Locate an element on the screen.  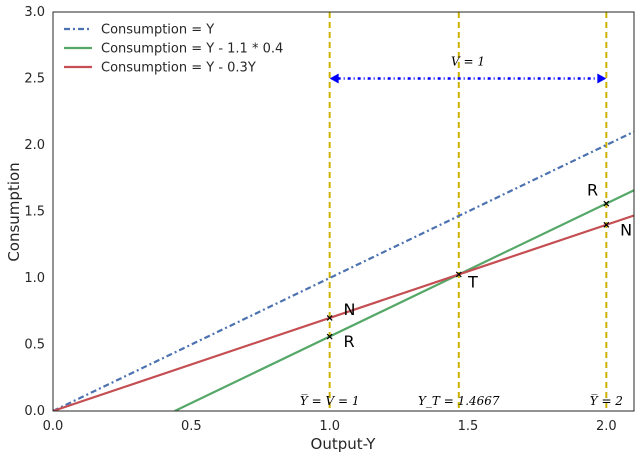
y-tick-label: 0.0 is located at coordinates (34, 411).